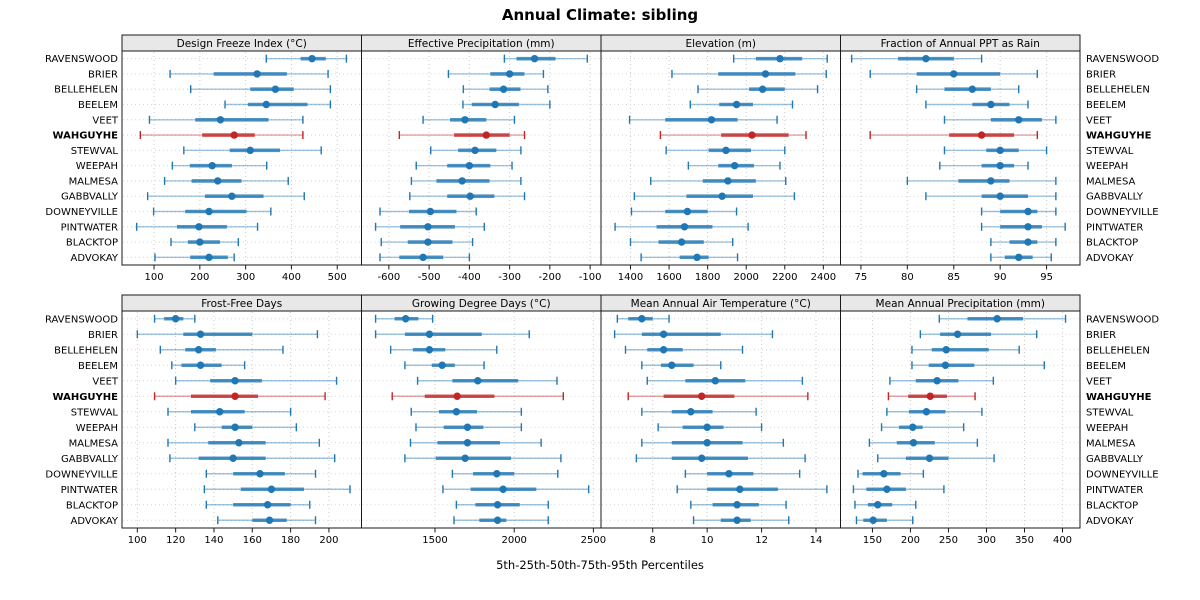 Image resolution: width=1200 pixels, height=600 pixels. I want to click on interval-downeyville, so click(891, 473).